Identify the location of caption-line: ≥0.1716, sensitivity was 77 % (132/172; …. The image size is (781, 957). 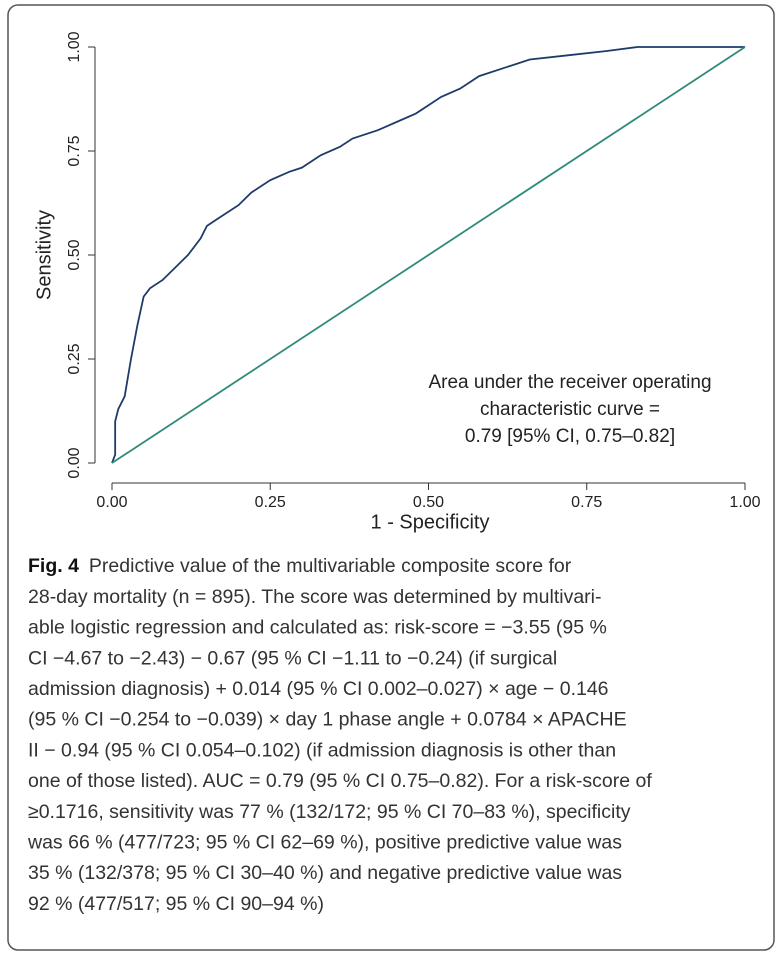
(329, 812).